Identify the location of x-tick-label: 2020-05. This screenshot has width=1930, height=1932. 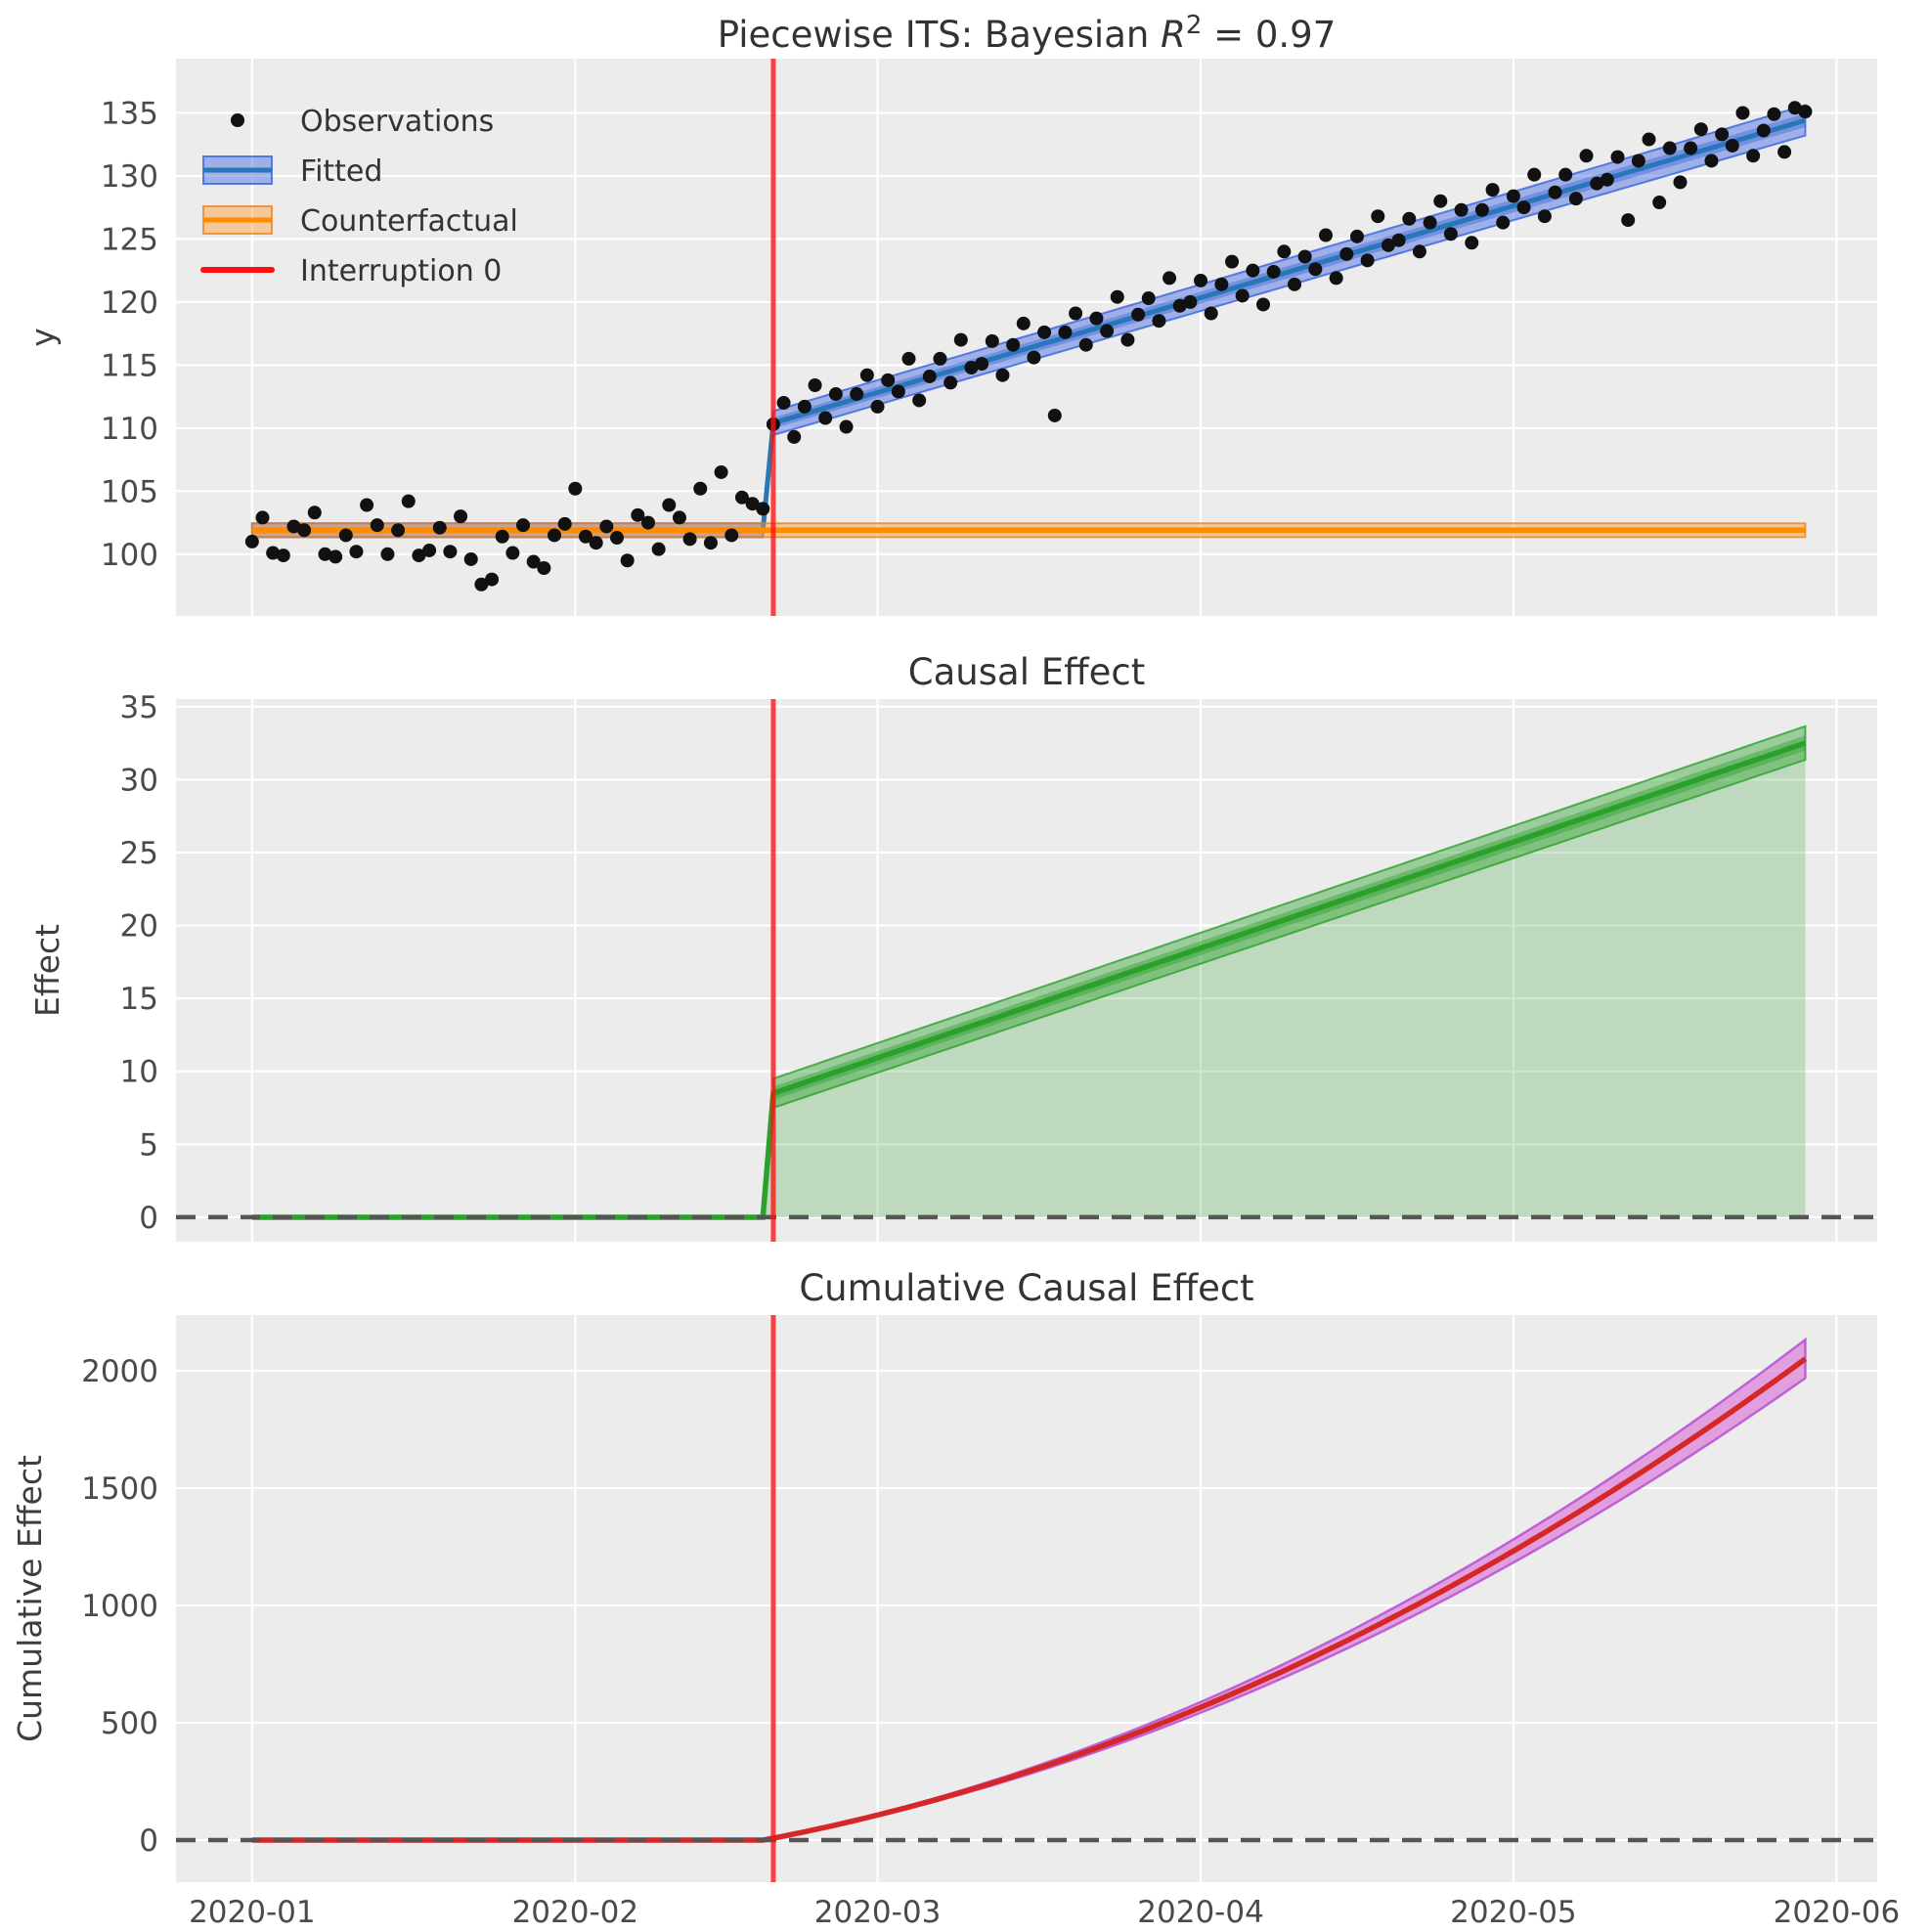
(1513, 1912).